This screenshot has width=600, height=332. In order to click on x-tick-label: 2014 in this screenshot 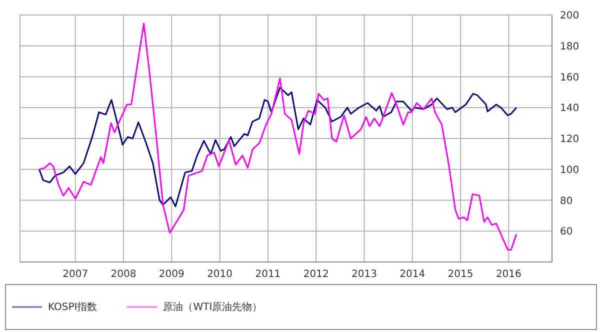, I will do `click(413, 274)`.